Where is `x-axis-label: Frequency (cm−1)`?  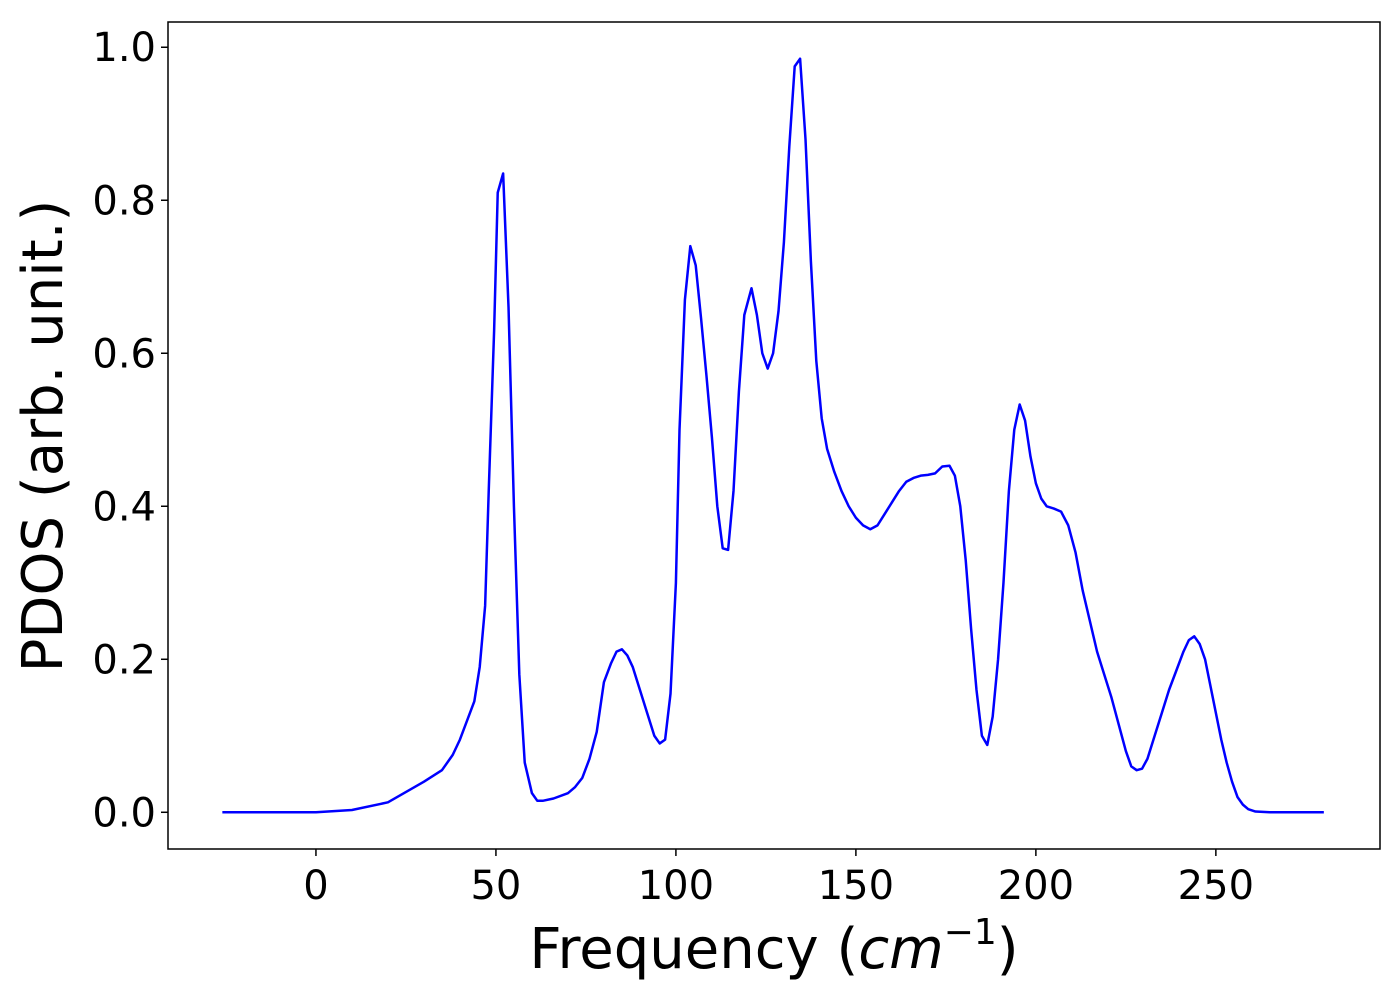 x-axis-label: Frequency (cm−1) is located at coordinates (773, 947).